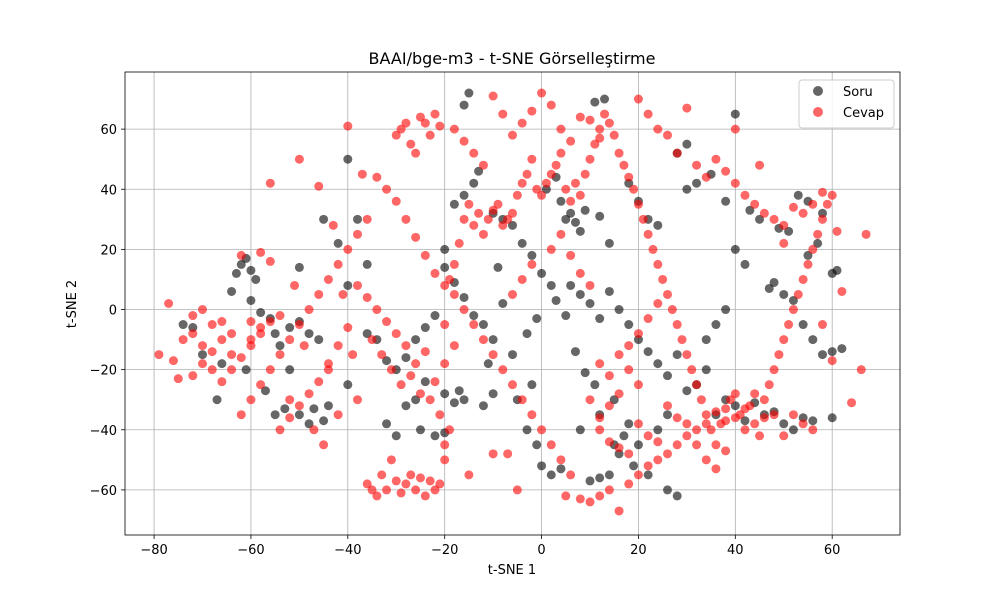 Image resolution: width=1000 pixels, height=600 pixels. What do you see at coordinates (72, 304) in the screenshot?
I see `y-axis-label: t-SNE 2` at bounding box center [72, 304].